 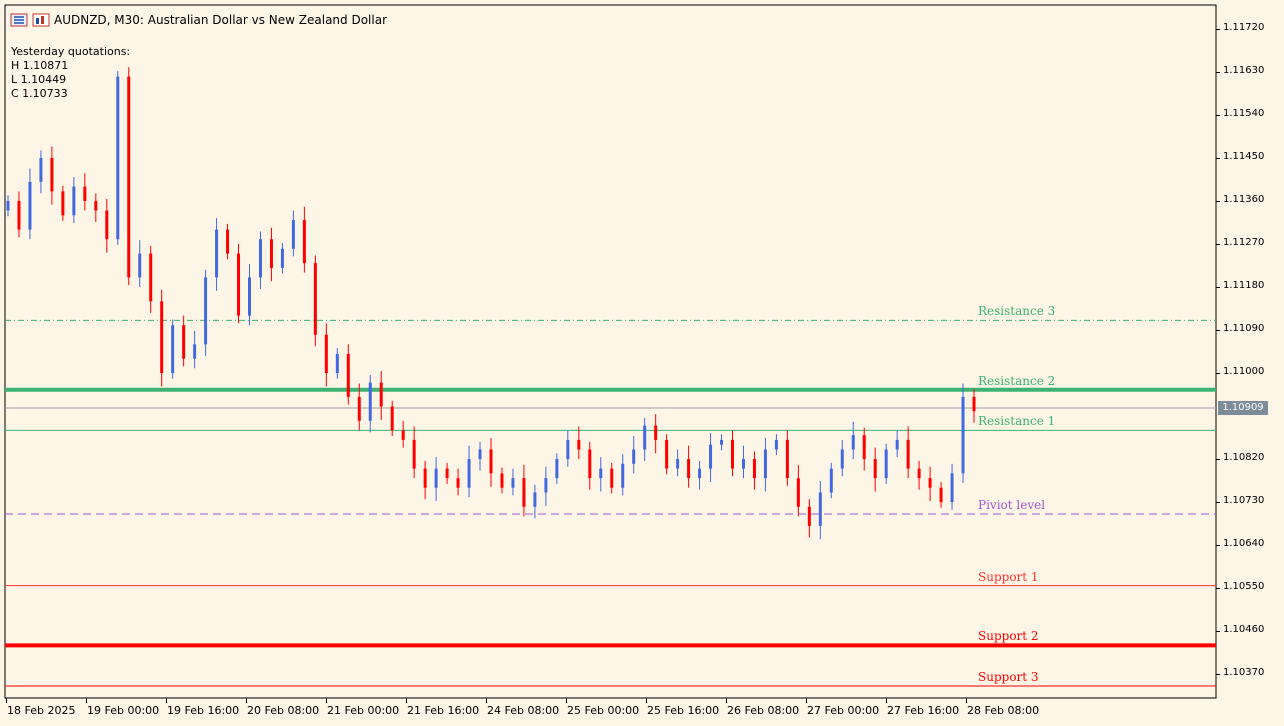 I want to click on time-tick-label: 20 Feb 08:00, so click(x=283, y=710).